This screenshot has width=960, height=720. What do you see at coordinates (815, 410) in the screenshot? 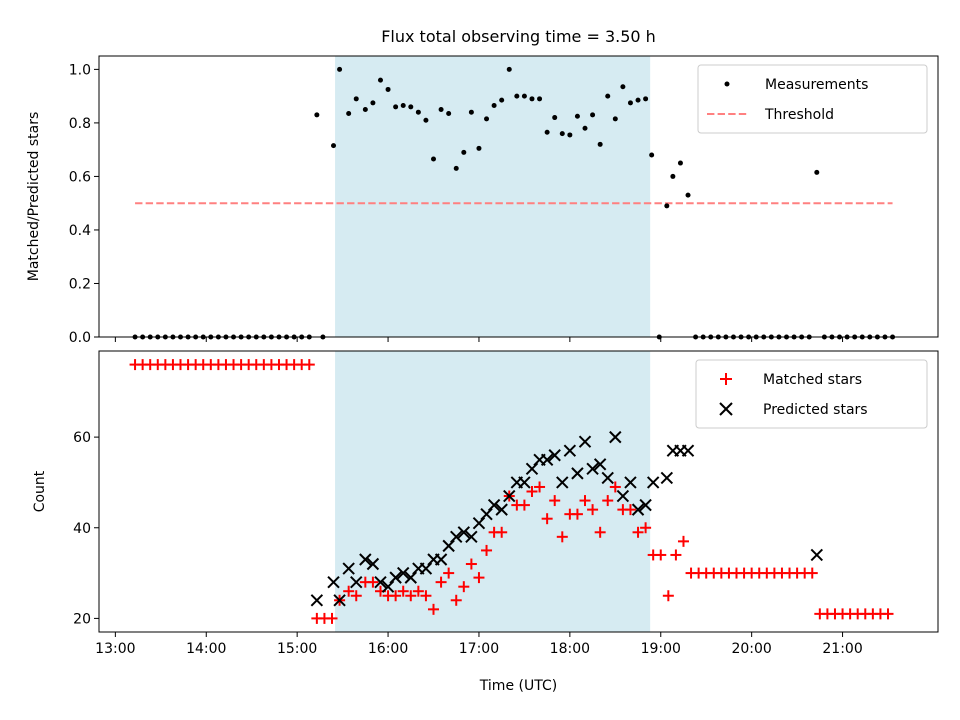
I see `legend-predicted-label: Predicted stars` at bounding box center [815, 410].